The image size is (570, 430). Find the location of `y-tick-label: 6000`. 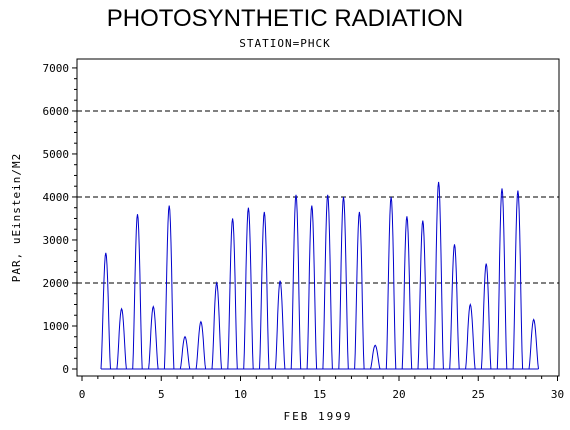

y-tick-label: 6000 is located at coordinates (56, 111).